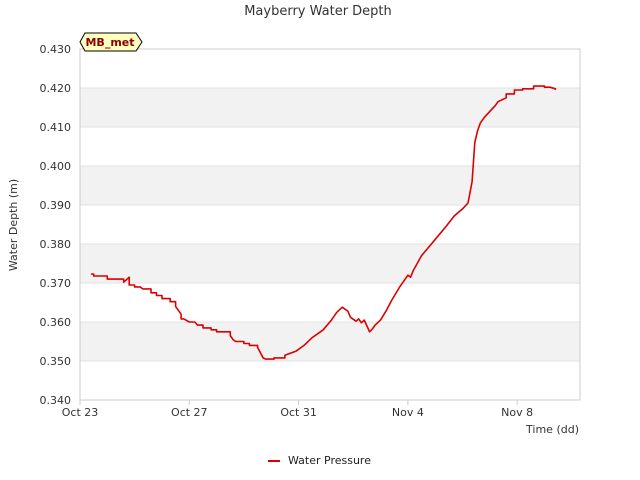 Image resolution: width=640 pixels, height=480 pixels. What do you see at coordinates (329, 460) in the screenshot?
I see `legend-label-water-pressure: Water Pressure` at bounding box center [329, 460].